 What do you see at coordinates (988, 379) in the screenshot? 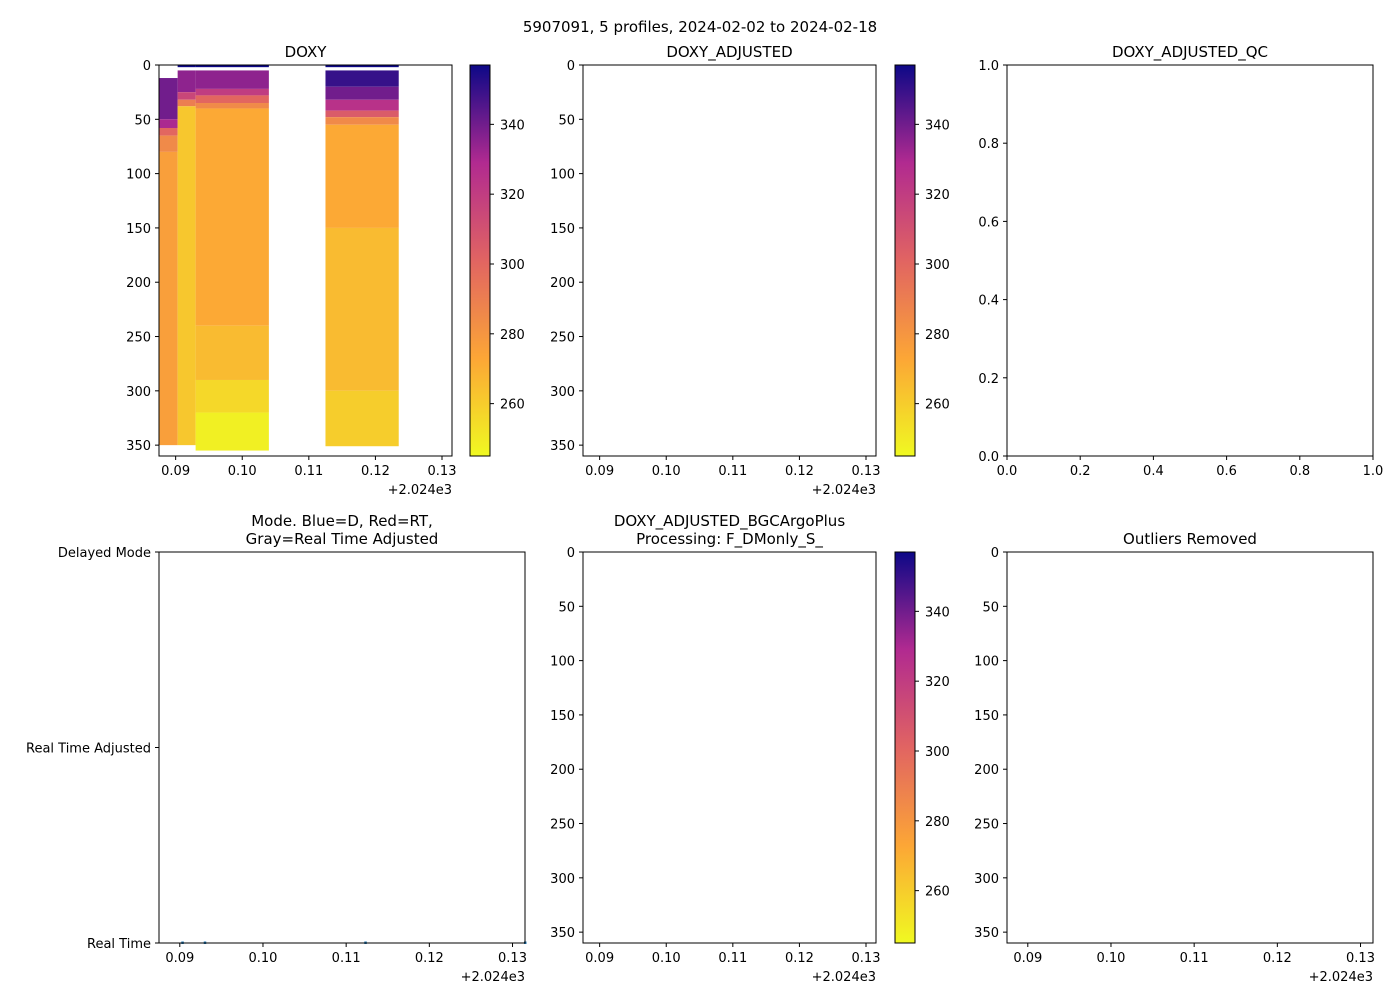
I see `y-tick-label: 0.2` at bounding box center [988, 379].